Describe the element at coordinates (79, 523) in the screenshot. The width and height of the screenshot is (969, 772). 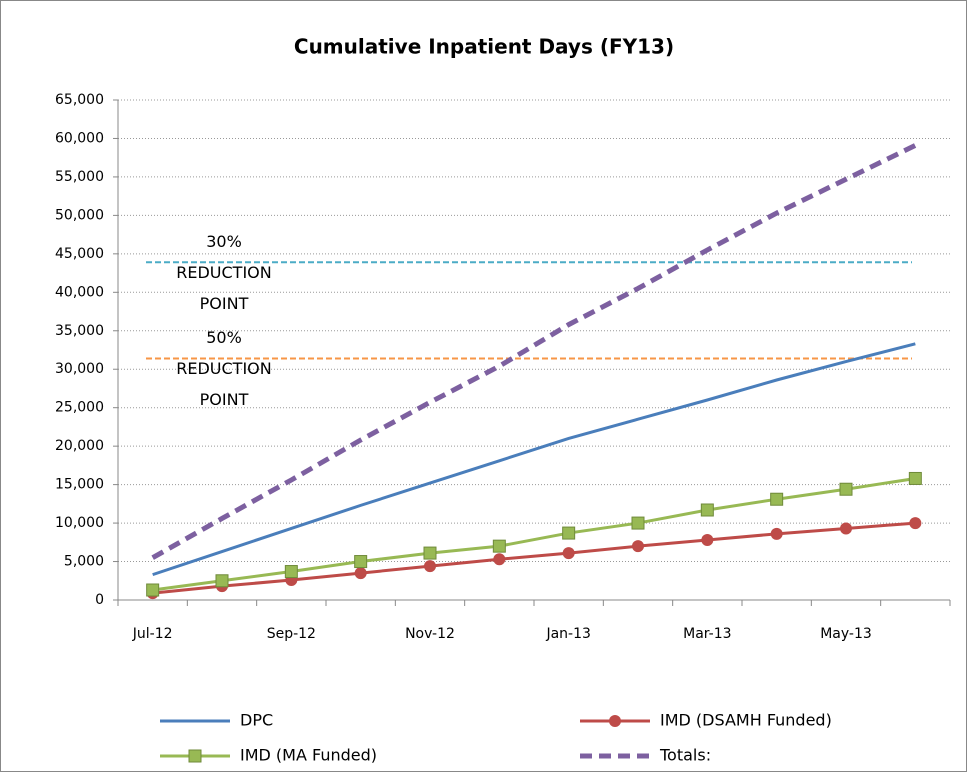
I see `y-tick-label: 10,000` at that location.